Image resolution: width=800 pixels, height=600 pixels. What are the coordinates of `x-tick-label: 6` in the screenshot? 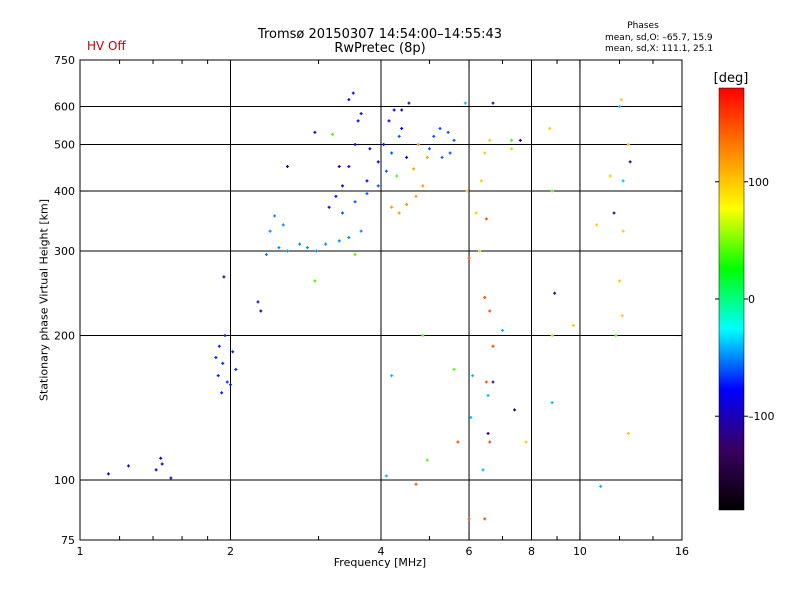 It's located at (469, 551).